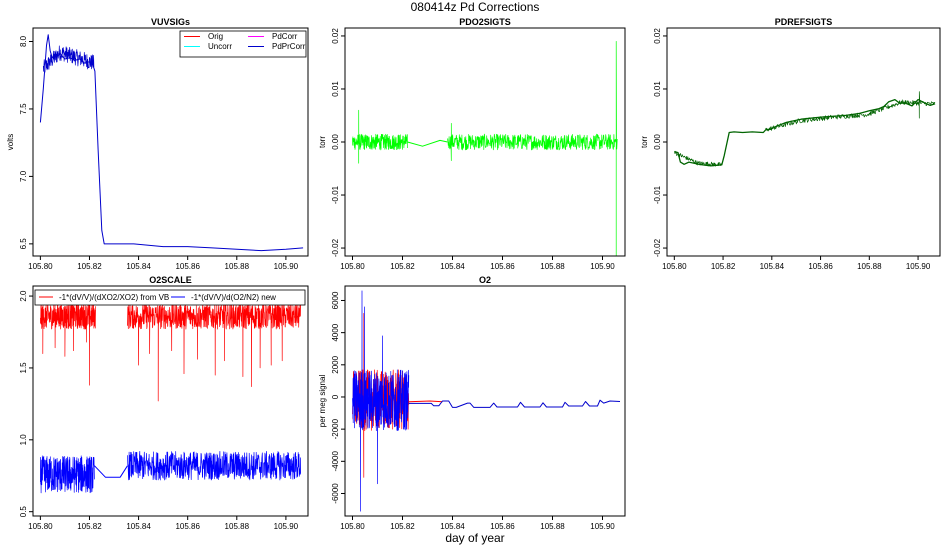  I want to click on o2scale-xtick-label: 105.84, so click(138, 526).